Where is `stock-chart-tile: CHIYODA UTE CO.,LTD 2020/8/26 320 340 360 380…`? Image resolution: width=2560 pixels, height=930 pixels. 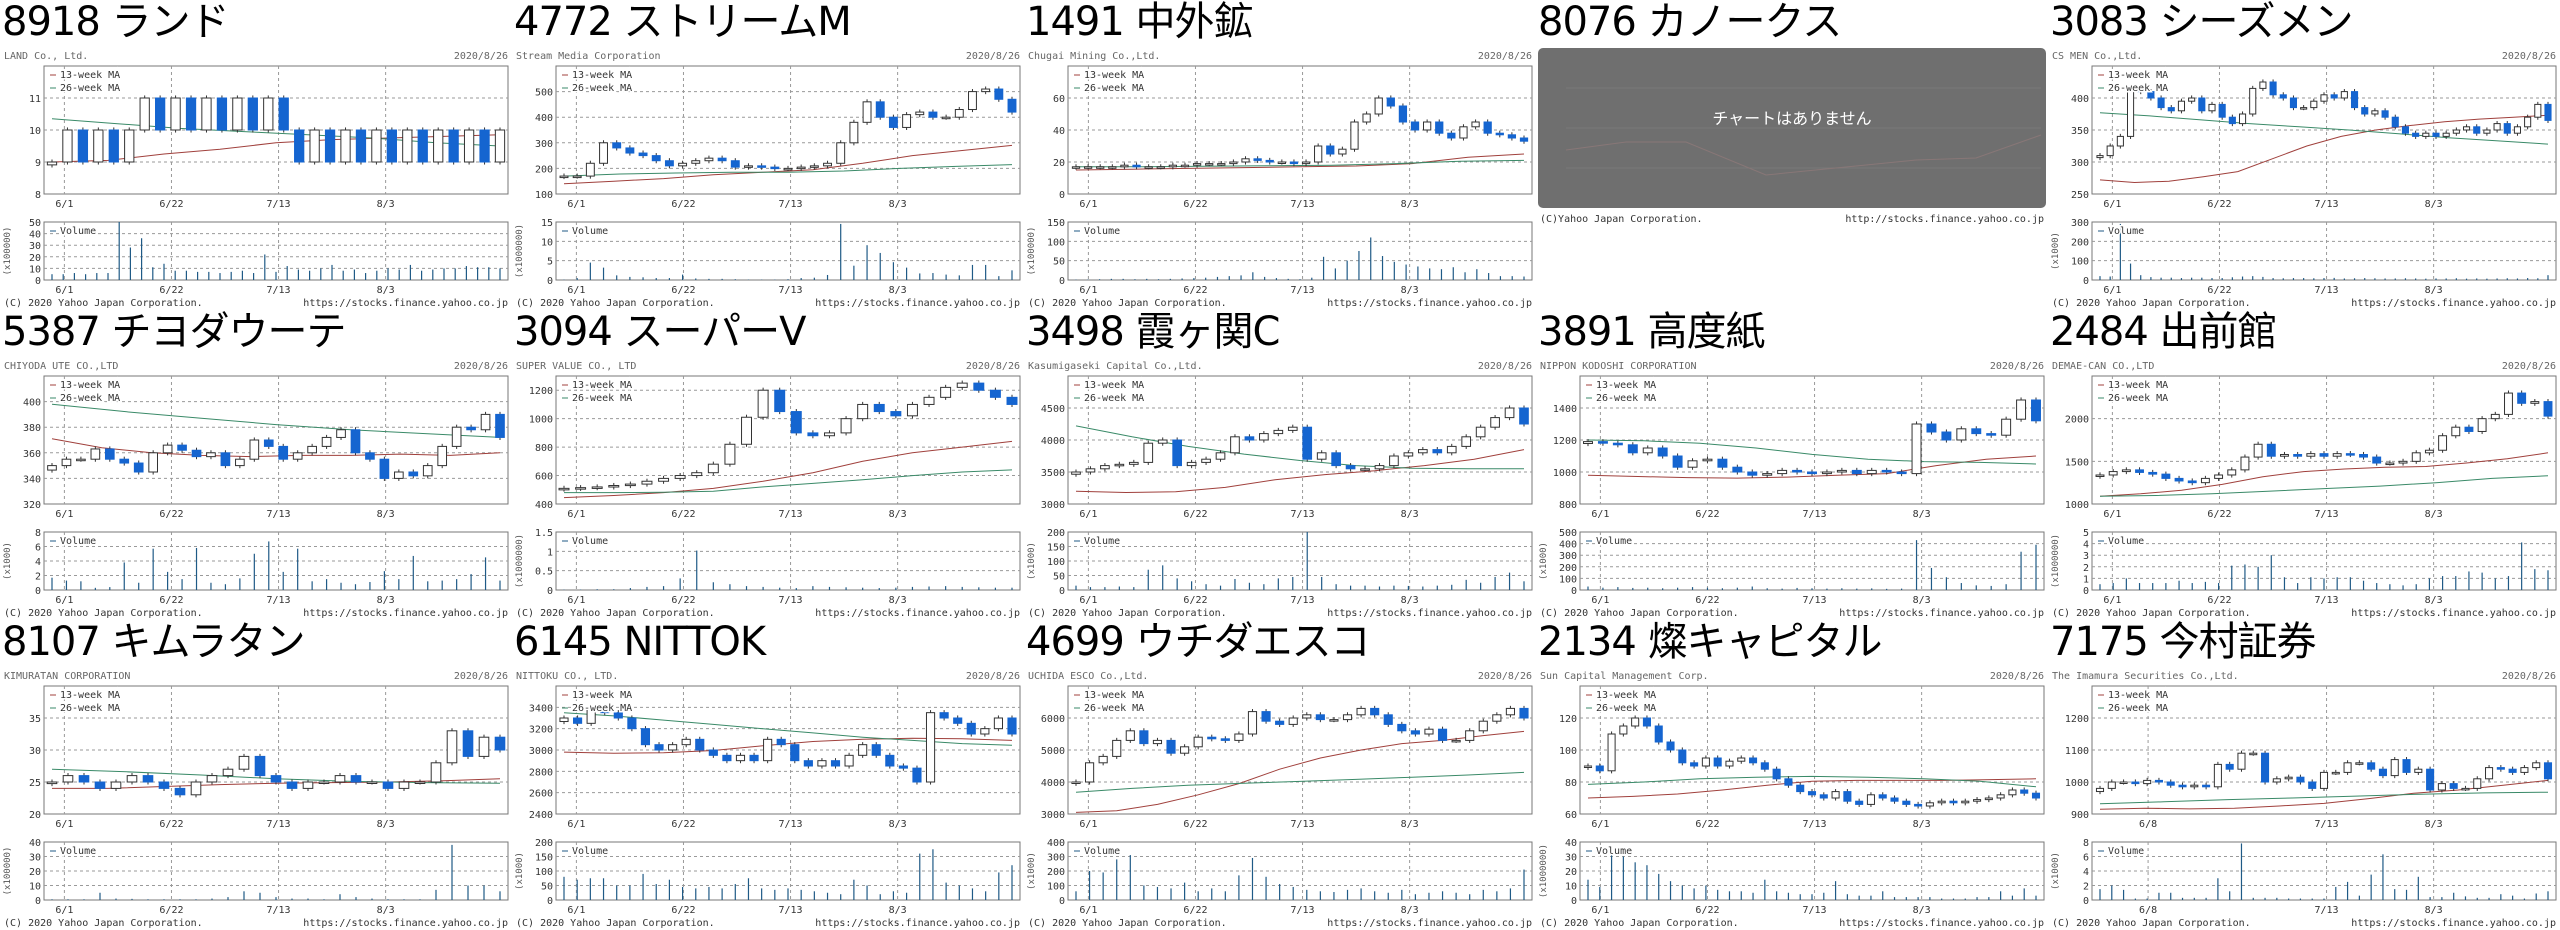 stock-chart-tile: CHIYODA UTE CO.,LTD 2020/8/26 320 340 360 380… is located at coordinates (256, 465).